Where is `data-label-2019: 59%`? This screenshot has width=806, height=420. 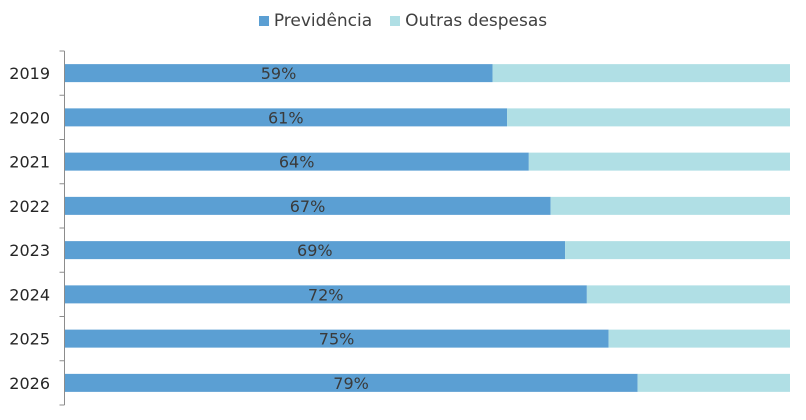
data-label-2019: 59% is located at coordinates (279, 73).